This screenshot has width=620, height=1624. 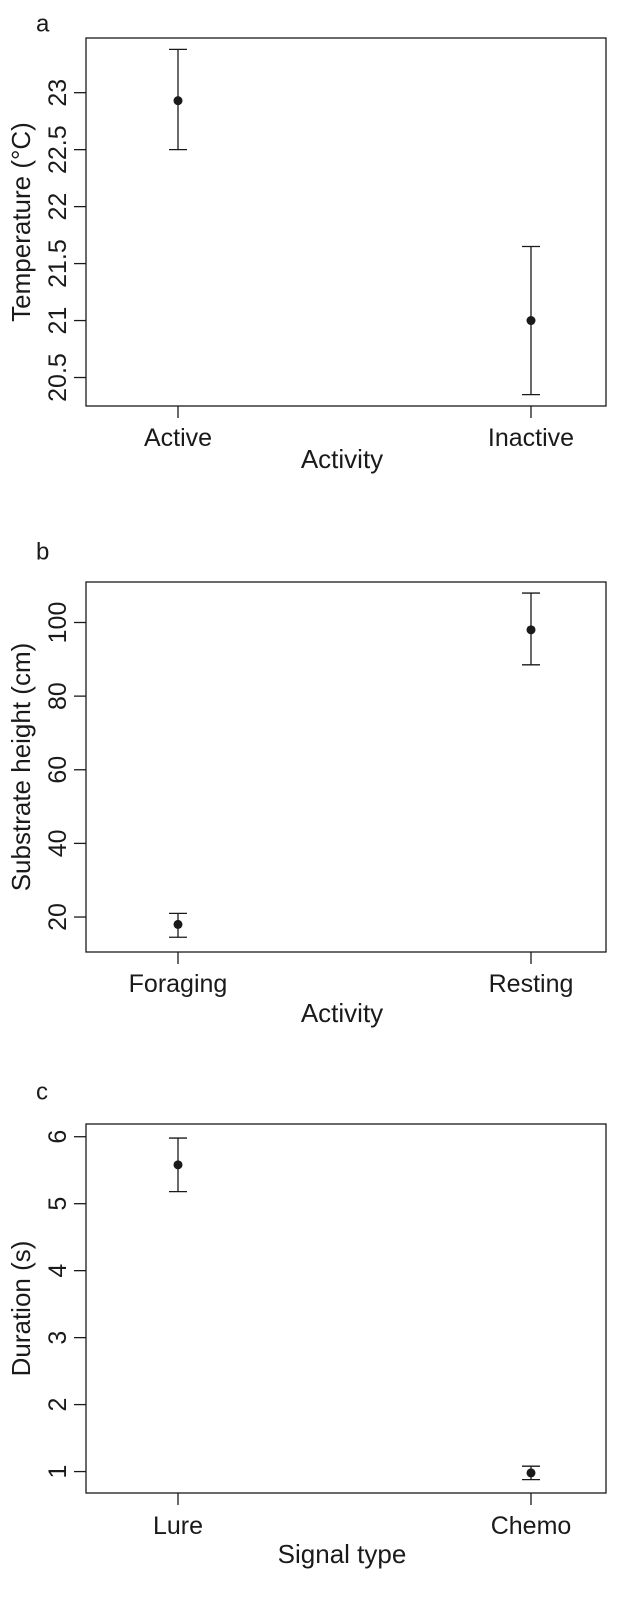 What do you see at coordinates (42, 1091) in the screenshot?
I see `panel-label: c` at bounding box center [42, 1091].